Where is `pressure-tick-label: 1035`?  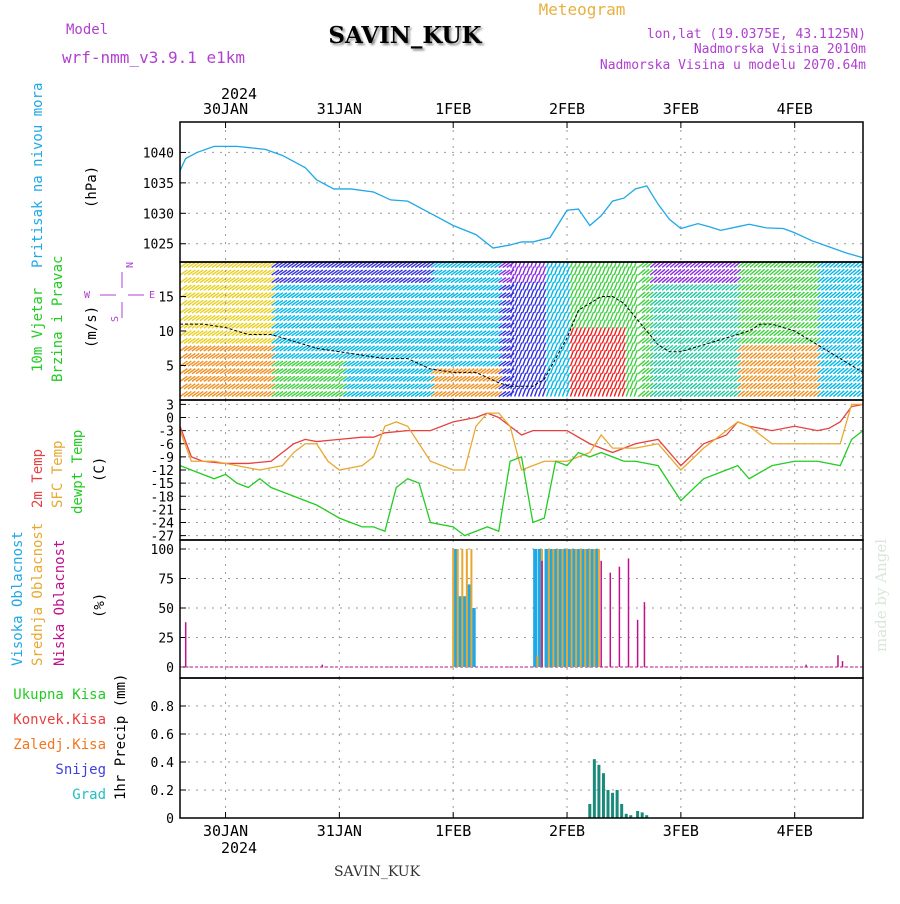 pressure-tick-label: 1035 is located at coordinates (158, 184).